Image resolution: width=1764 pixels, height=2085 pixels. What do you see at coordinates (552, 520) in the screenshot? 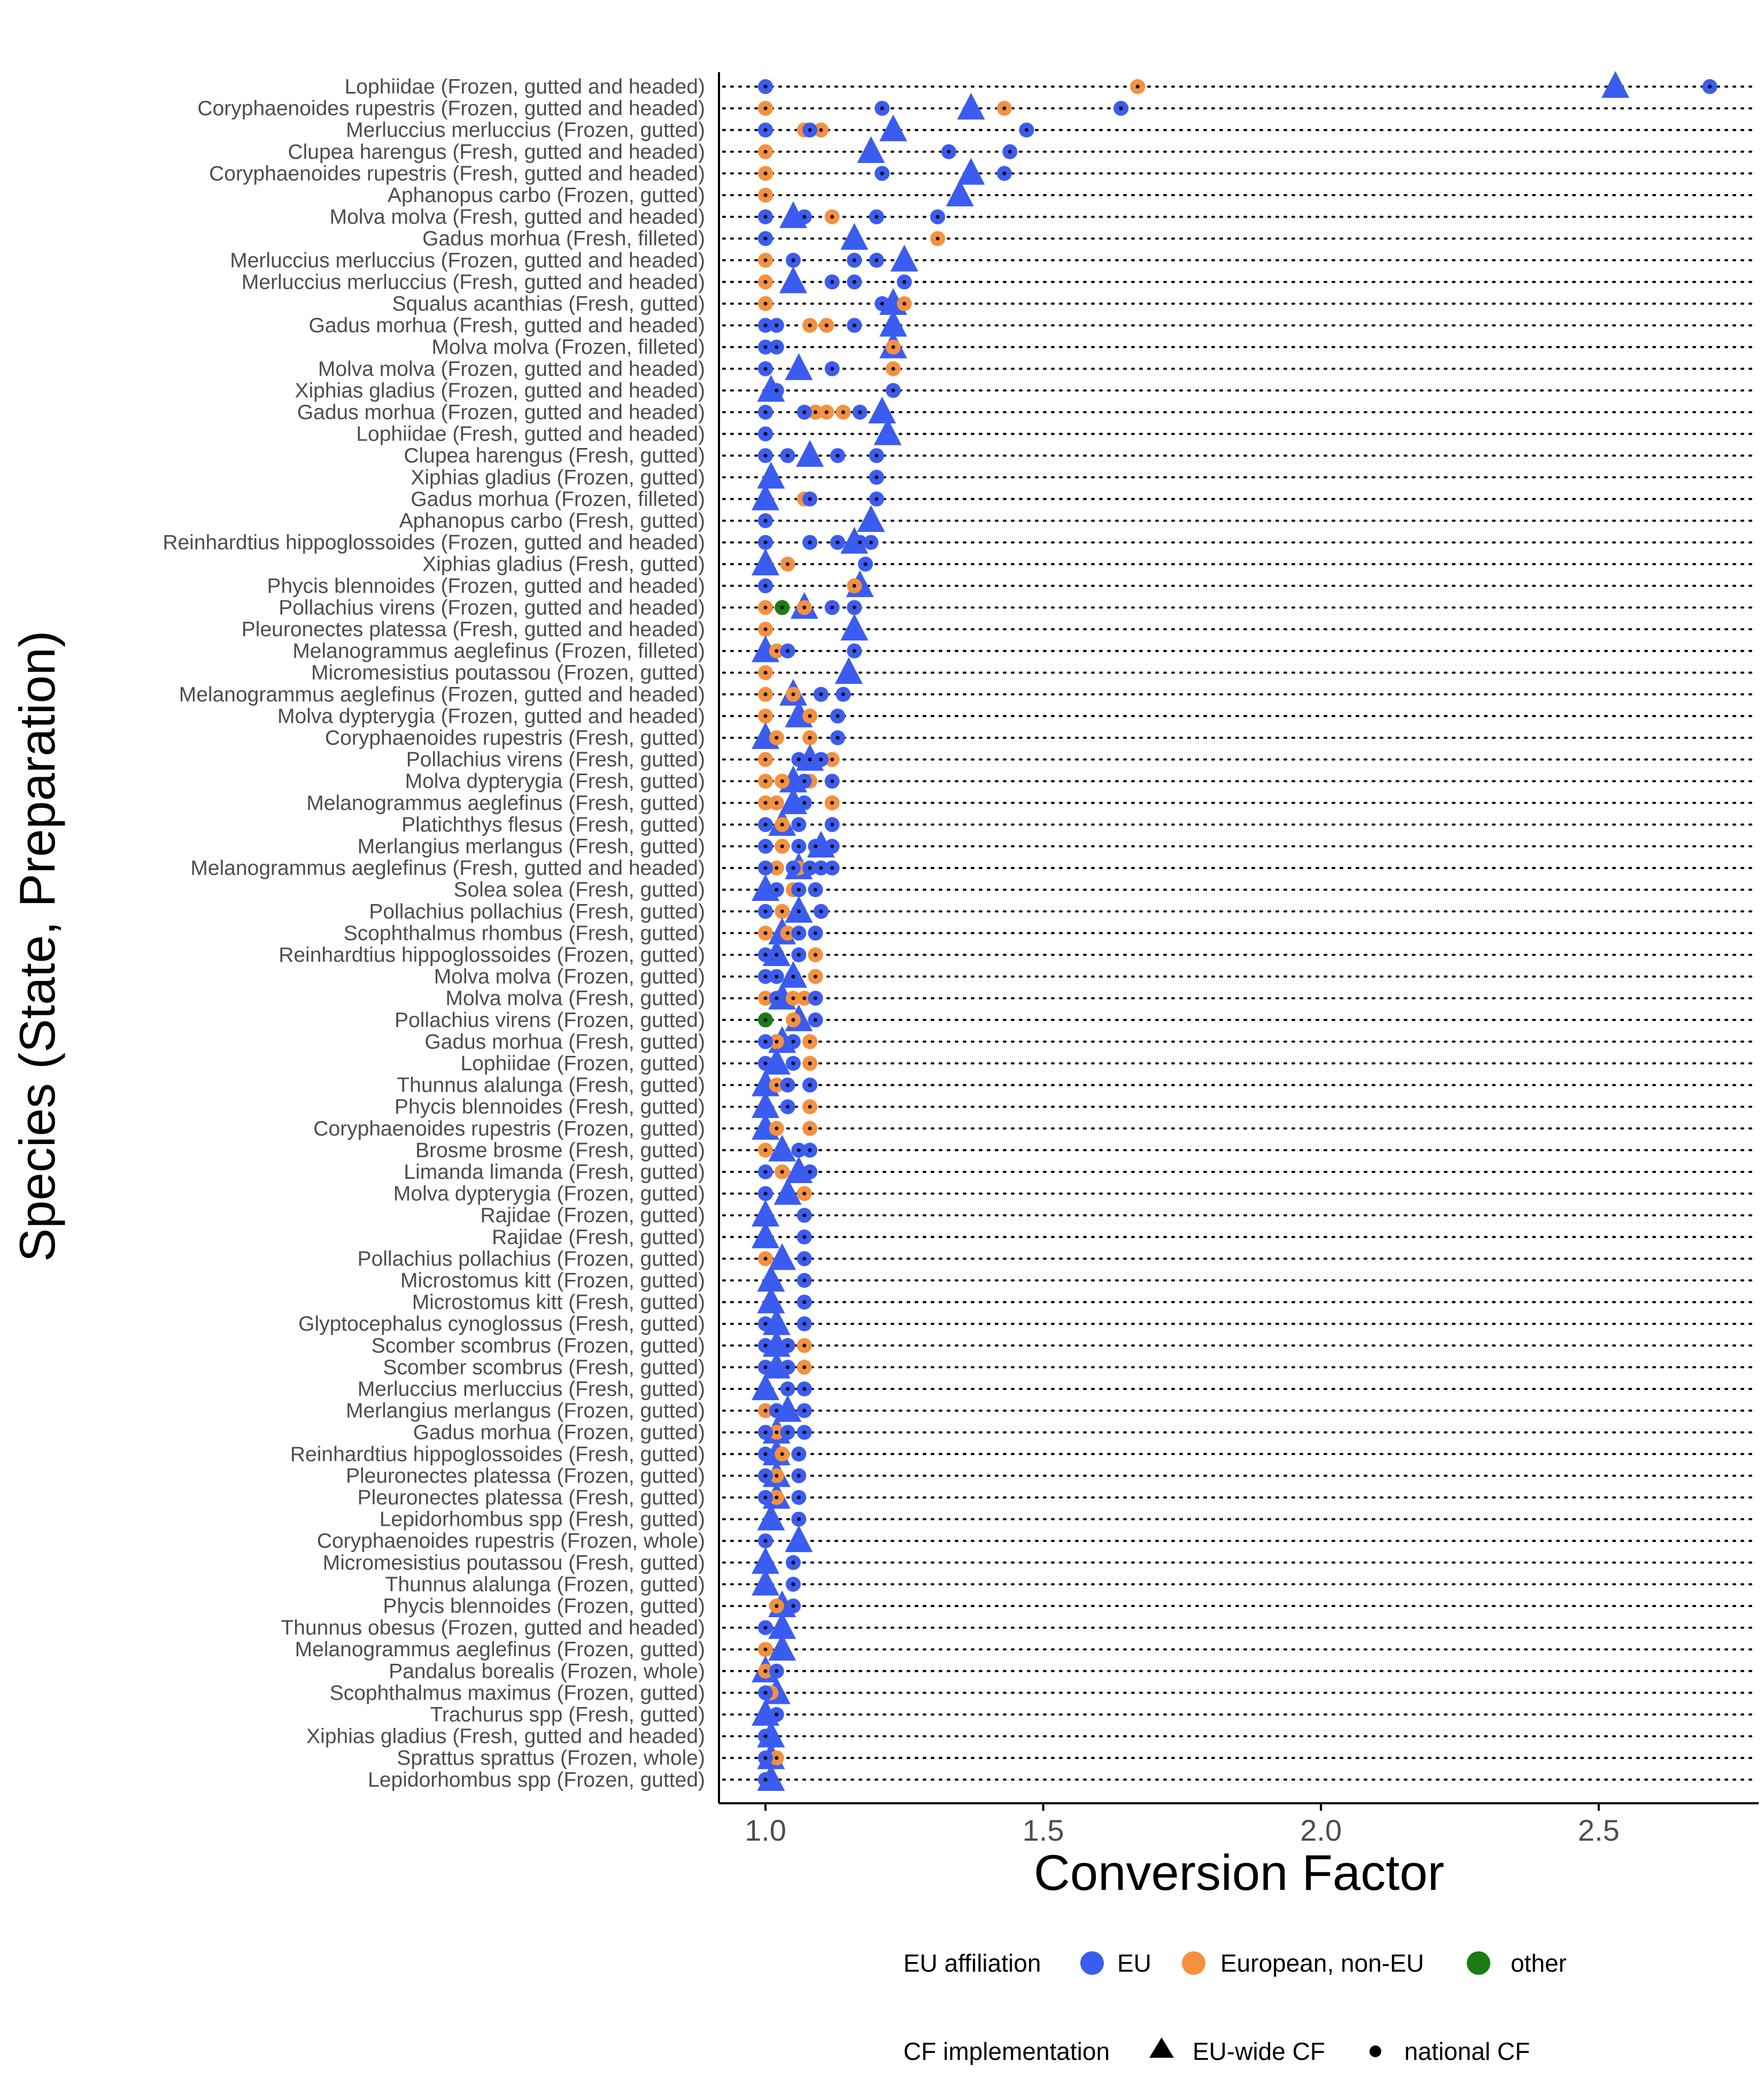
I see `category-label: Aphanopus carbo (Fresh, gutted)` at bounding box center [552, 520].